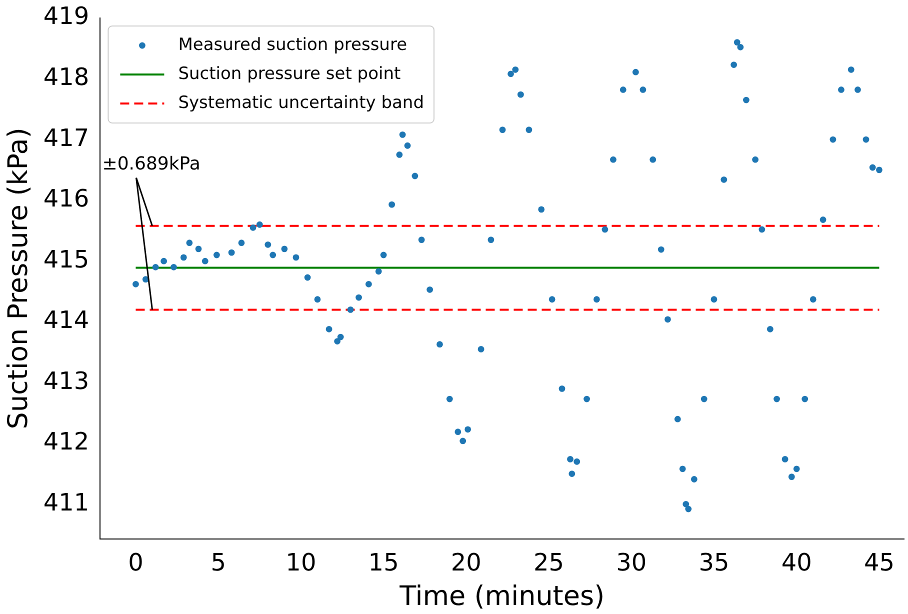 The height and width of the screenshot is (614, 908). What do you see at coordinates (66, 380) in the screenshot?
I see `y-tick-label: 413` at bounding box center [66, 380].